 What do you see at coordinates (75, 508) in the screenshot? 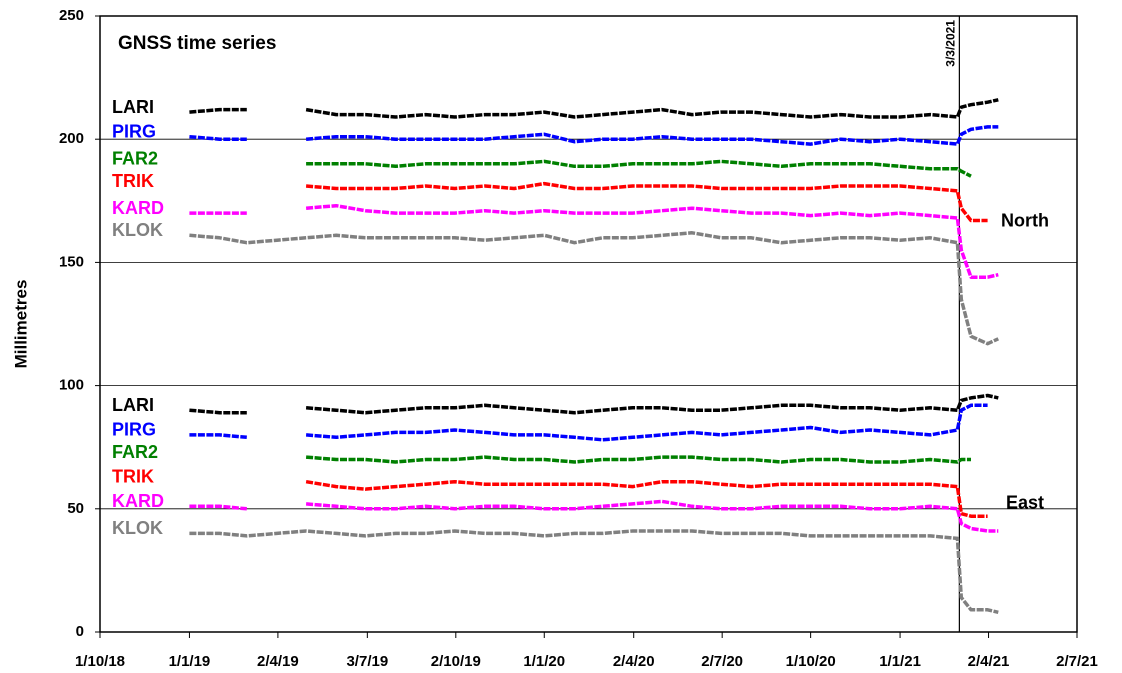
I see `y-tick-label: 50` at bounding box center [75, 508].